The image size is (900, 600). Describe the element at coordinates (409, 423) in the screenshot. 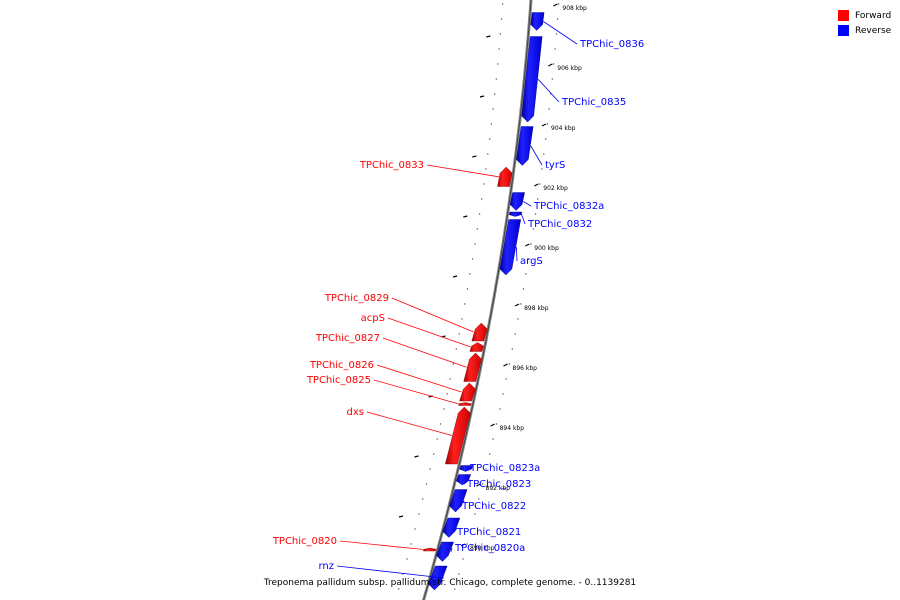

I see `gene-leader-dxs` at that location.